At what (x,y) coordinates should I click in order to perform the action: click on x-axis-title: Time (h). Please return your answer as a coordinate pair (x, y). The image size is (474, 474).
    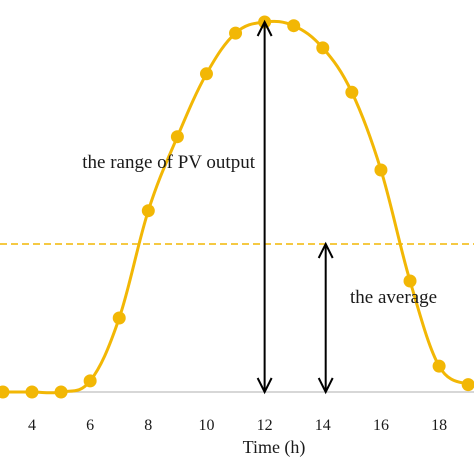
    Looking at the image, I should click on (274, 447).